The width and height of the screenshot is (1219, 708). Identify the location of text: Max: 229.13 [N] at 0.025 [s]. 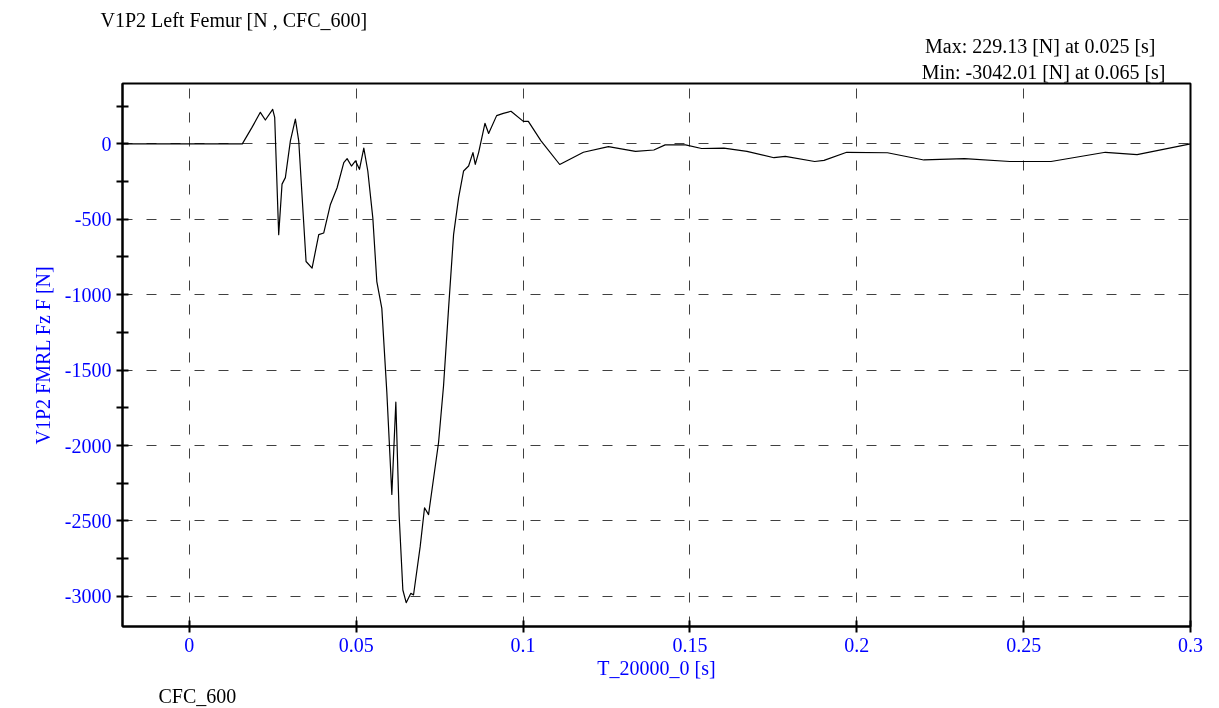
(1040, 45).